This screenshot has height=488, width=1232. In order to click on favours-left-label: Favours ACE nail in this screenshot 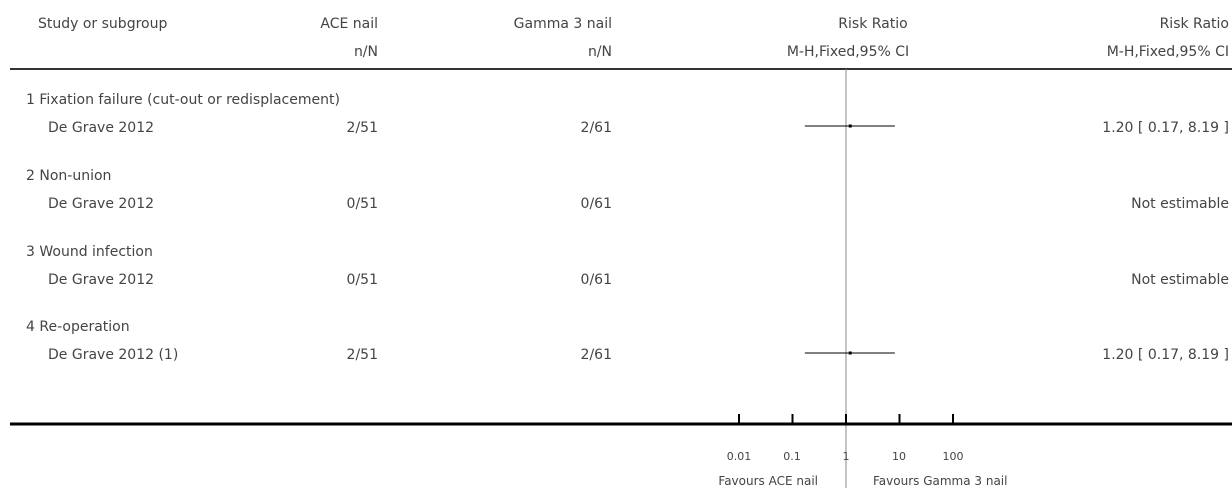, I will do `click(768, 481)`.